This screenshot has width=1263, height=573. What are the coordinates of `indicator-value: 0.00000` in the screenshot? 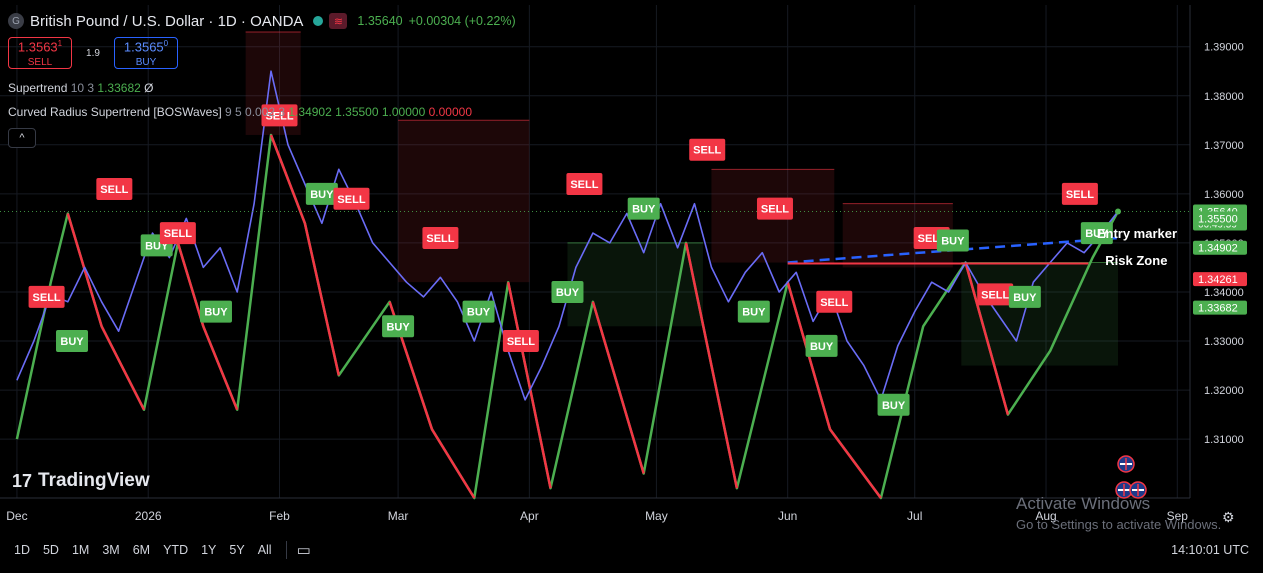 It's located at (450, 112).